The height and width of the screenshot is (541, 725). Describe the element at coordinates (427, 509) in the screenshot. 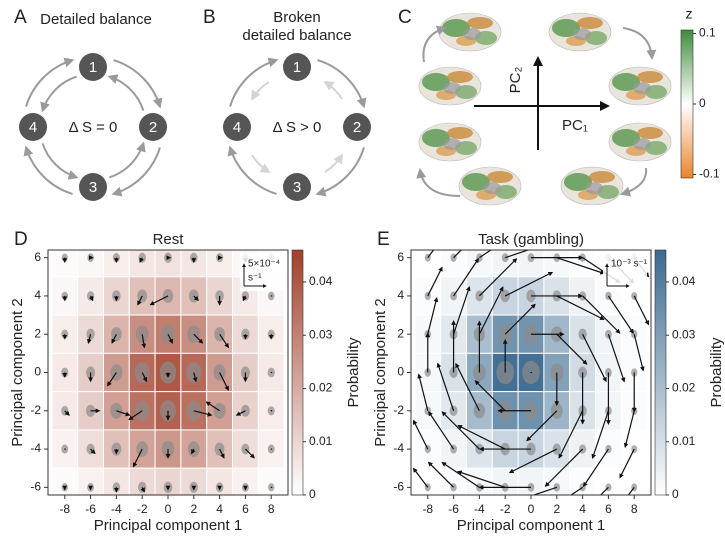

I see `x-tick-label: -8` at that location.